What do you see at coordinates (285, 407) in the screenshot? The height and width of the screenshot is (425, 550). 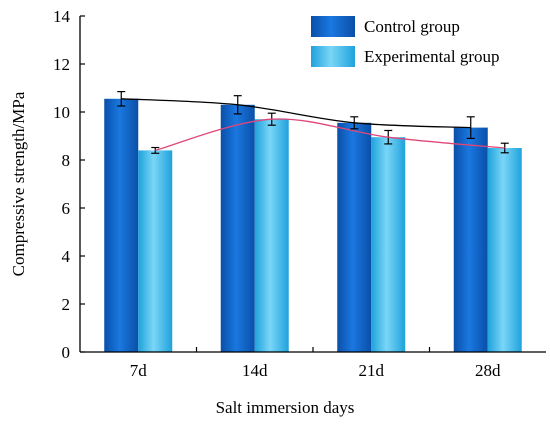 I see `x-axis-label: Salt immersion days` at bounding box center [285, 407].